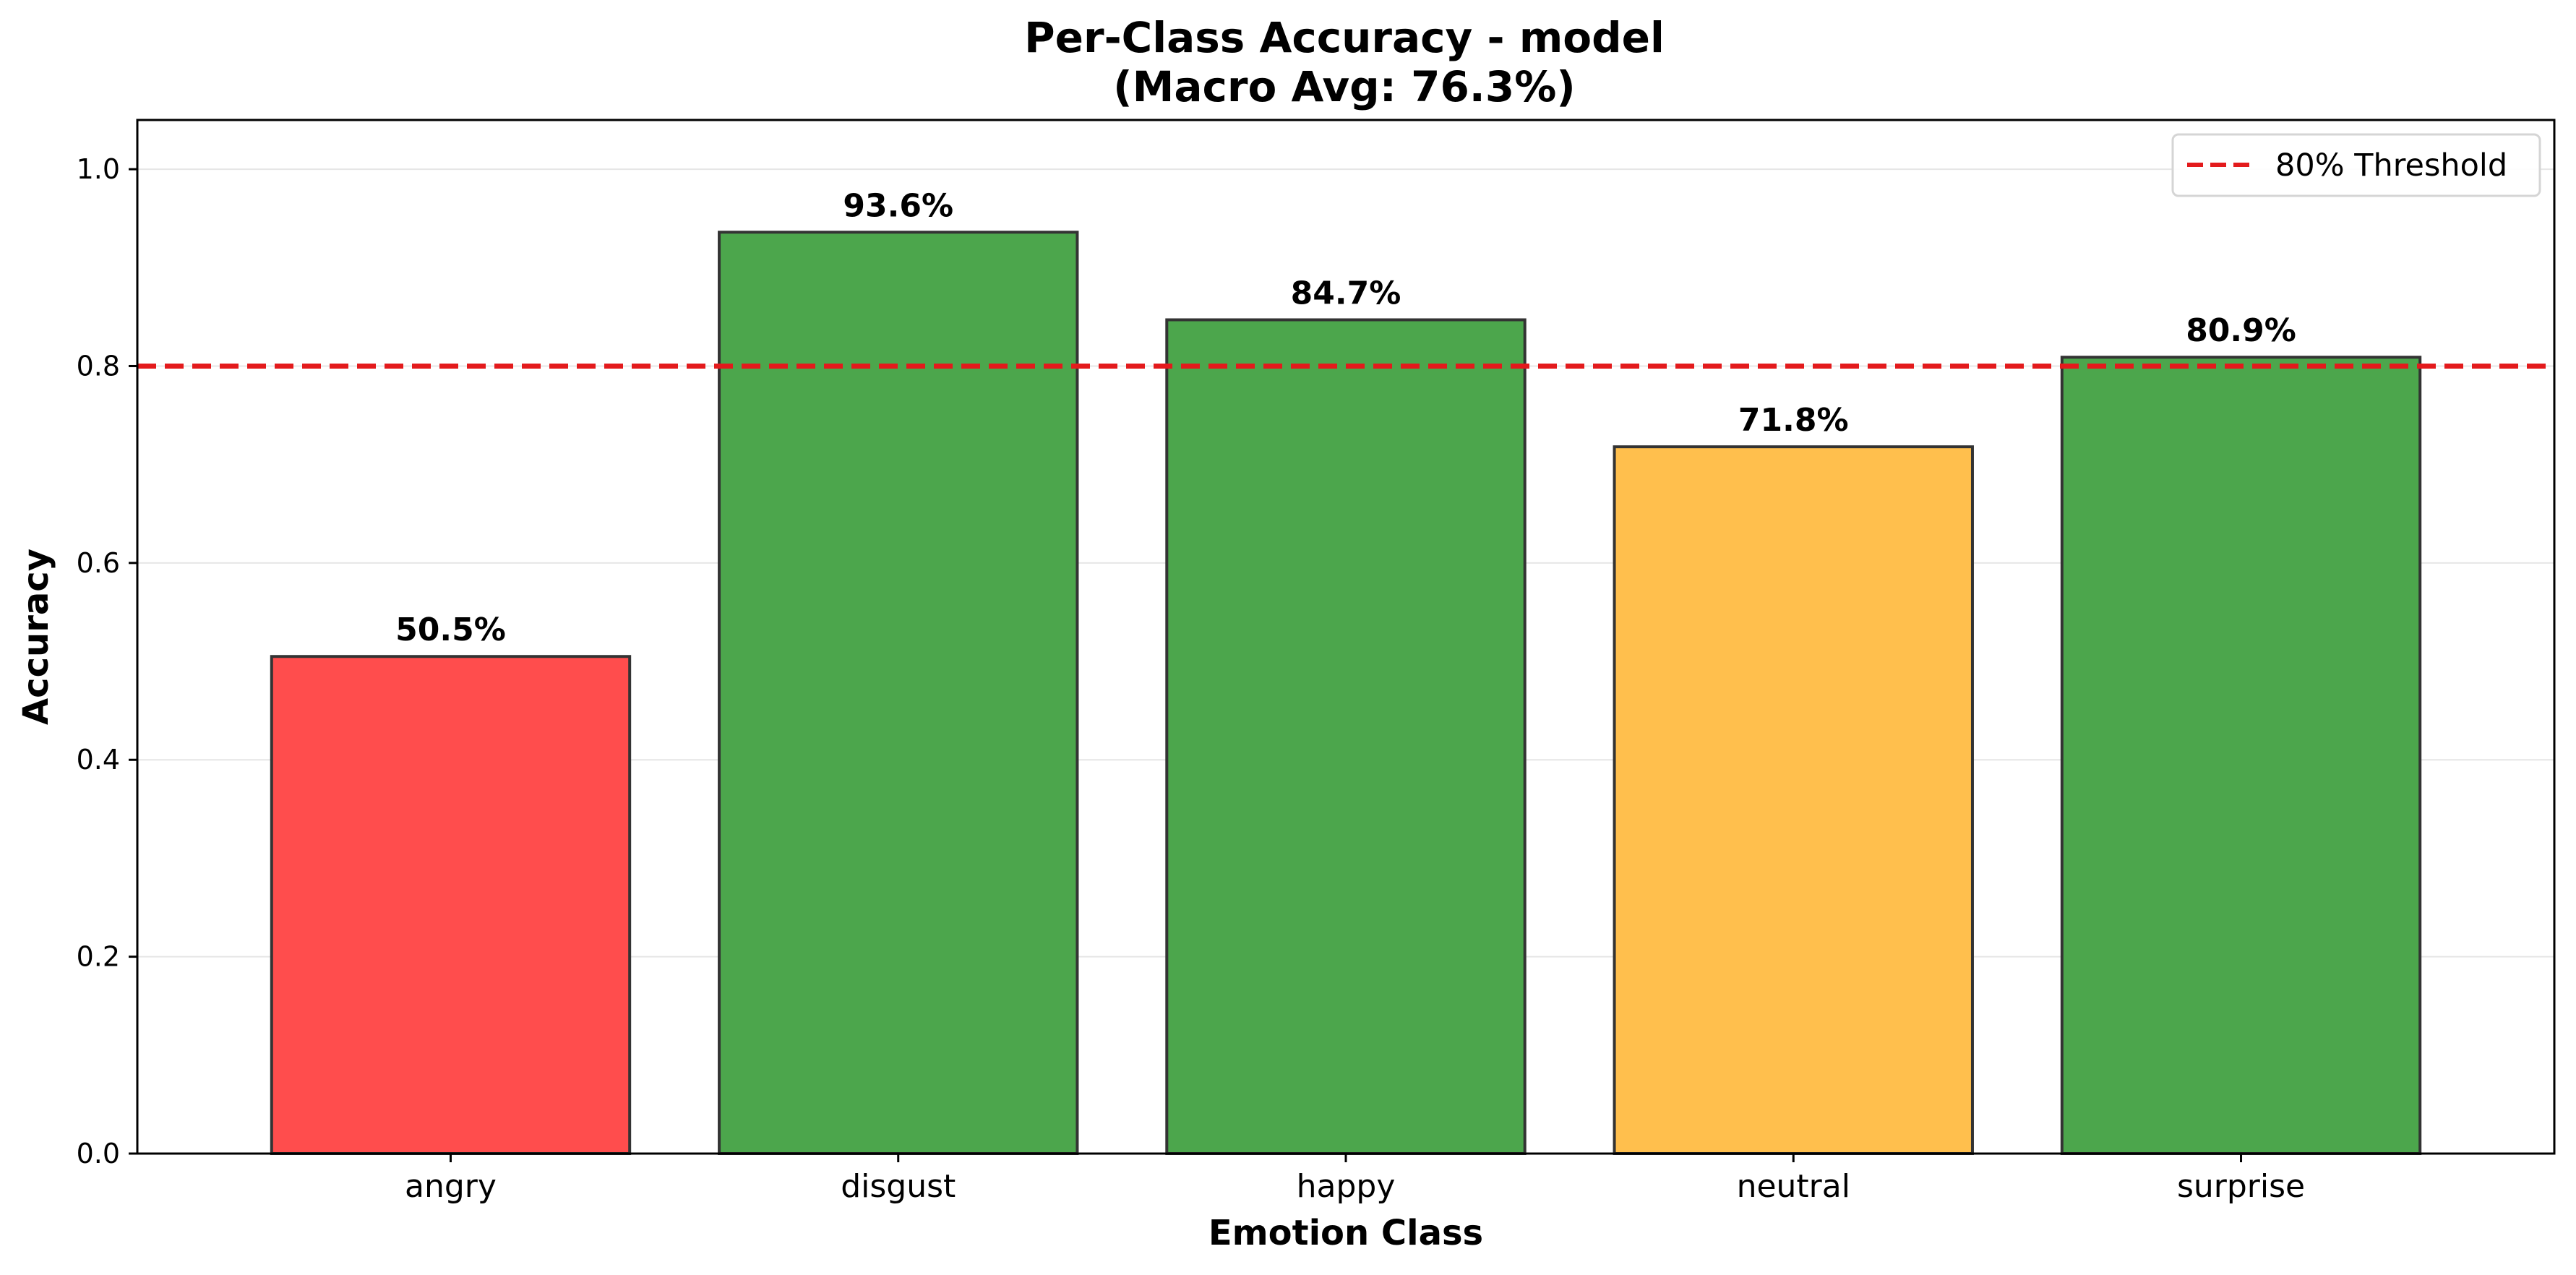 This screenshot has width=2576, height=1275. Describe the element at coordinates (99, 366) in the screenshot. I see `y-tick-label: 0.8` at that location.